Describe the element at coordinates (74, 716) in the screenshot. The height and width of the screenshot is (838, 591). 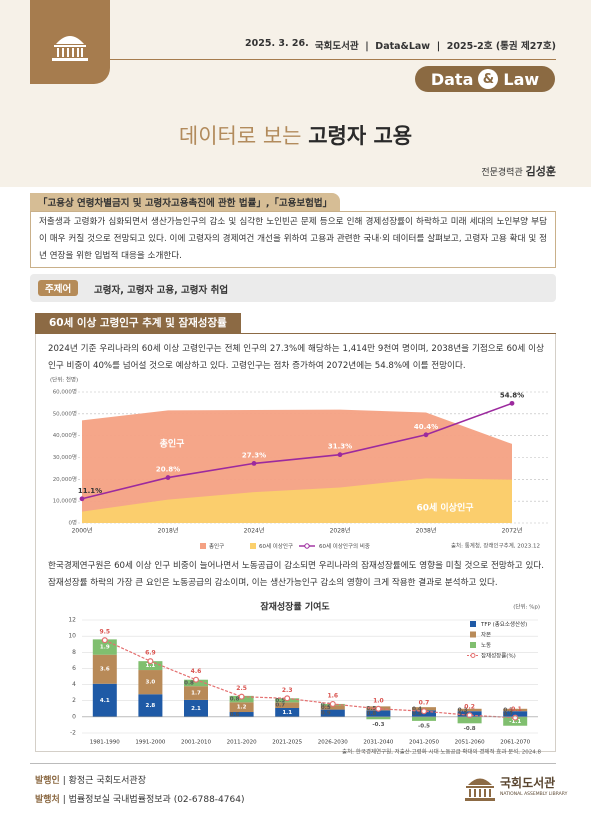
I see `y-tick-label: 0` at that location.